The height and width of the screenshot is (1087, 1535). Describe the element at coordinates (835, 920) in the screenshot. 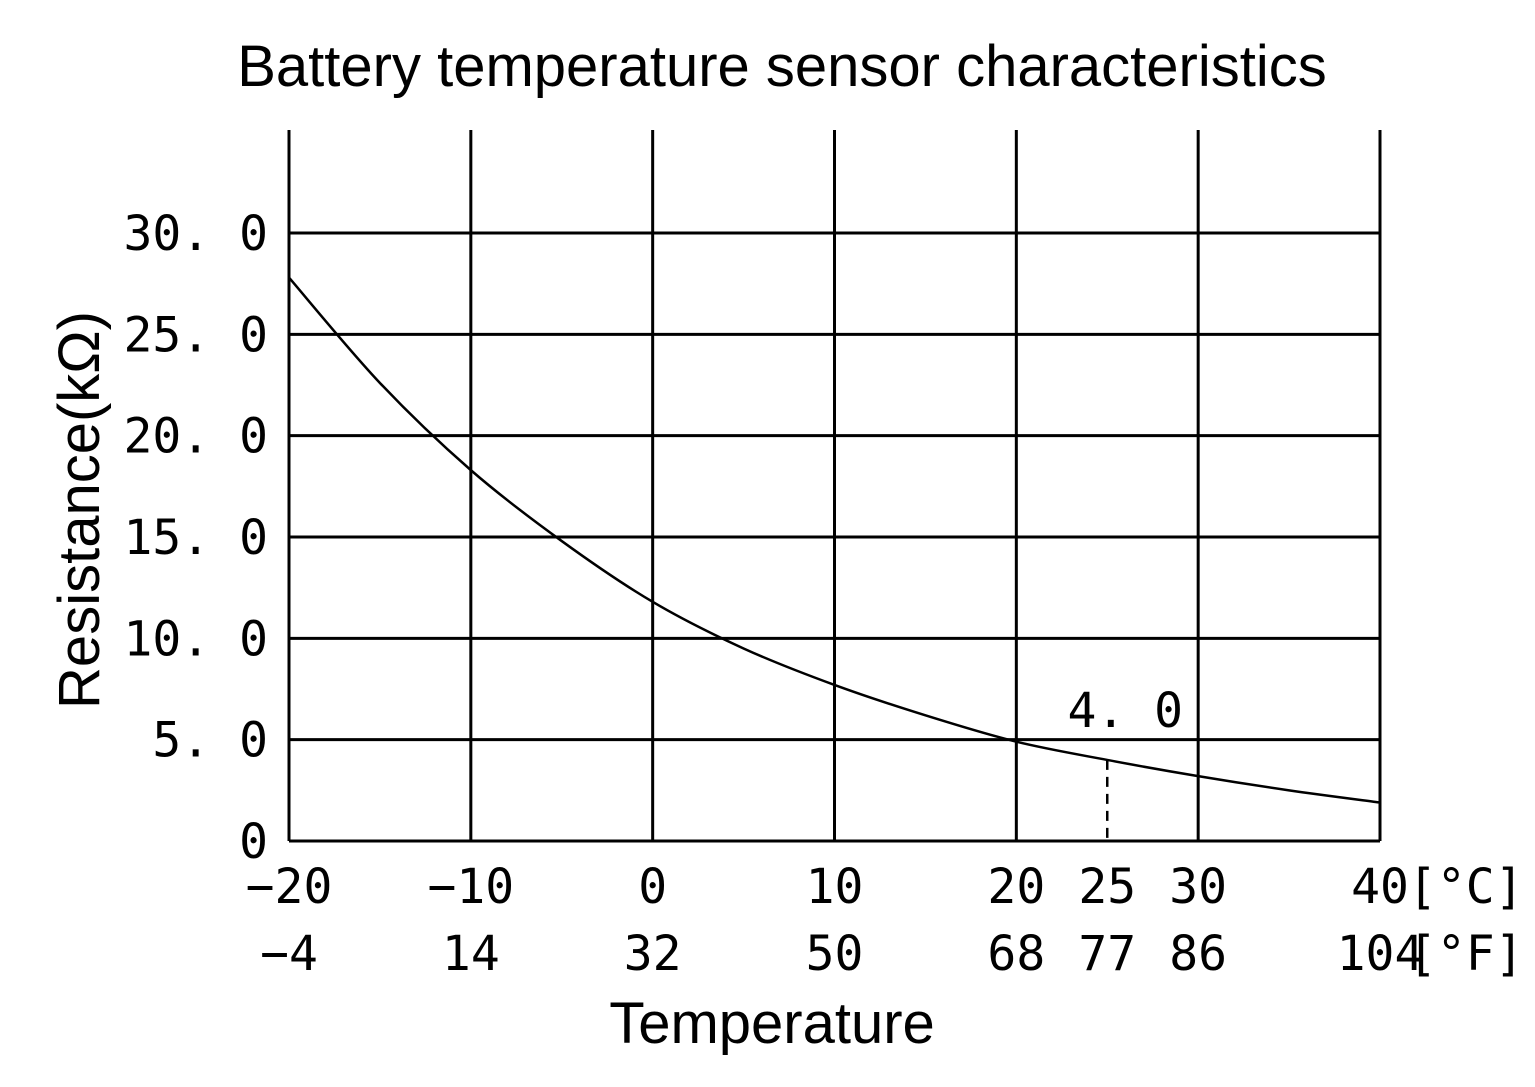

I see `x-tick-labels: −20 −4 −10 14 0 32 10 50 20 68 25 77 30 86 40 104` at that location.